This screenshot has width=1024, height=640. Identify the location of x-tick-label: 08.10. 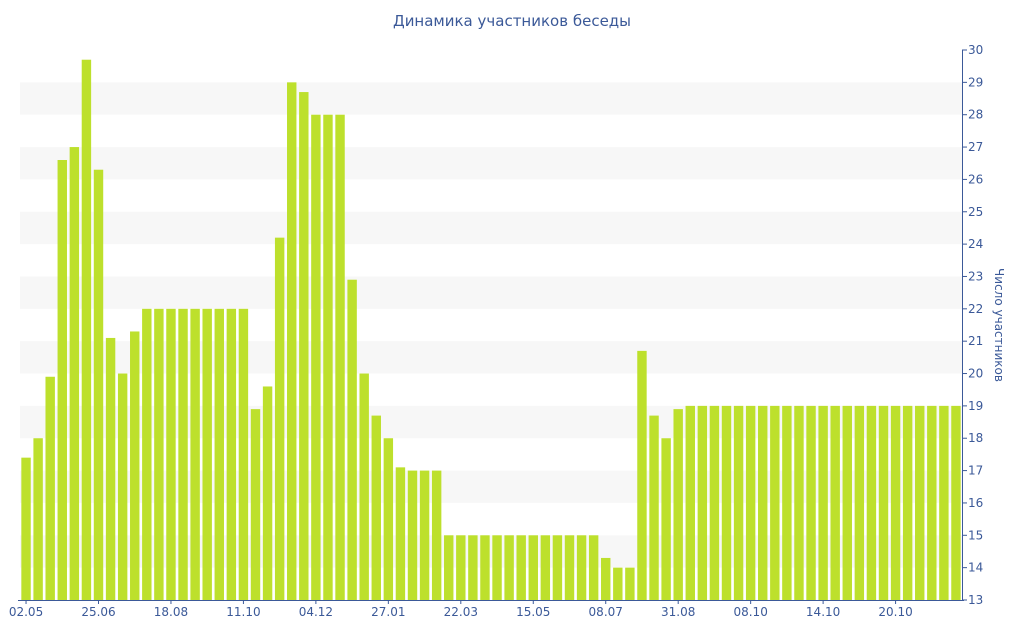
(750, 612).